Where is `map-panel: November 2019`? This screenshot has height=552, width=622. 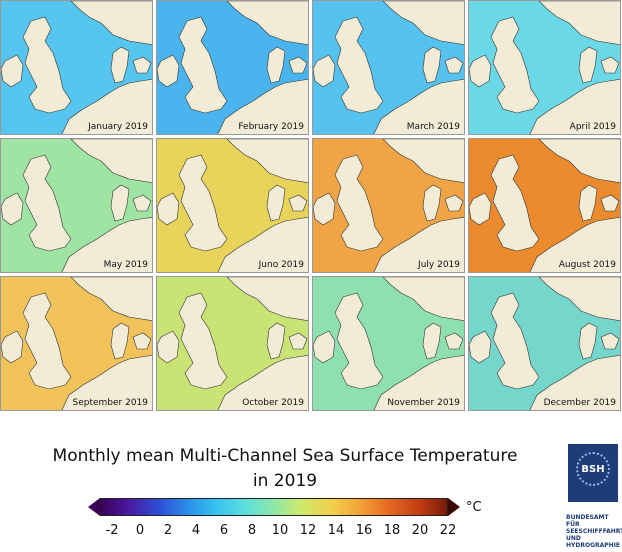 map-panel: November 2019 is located at coordinates (388, 343).